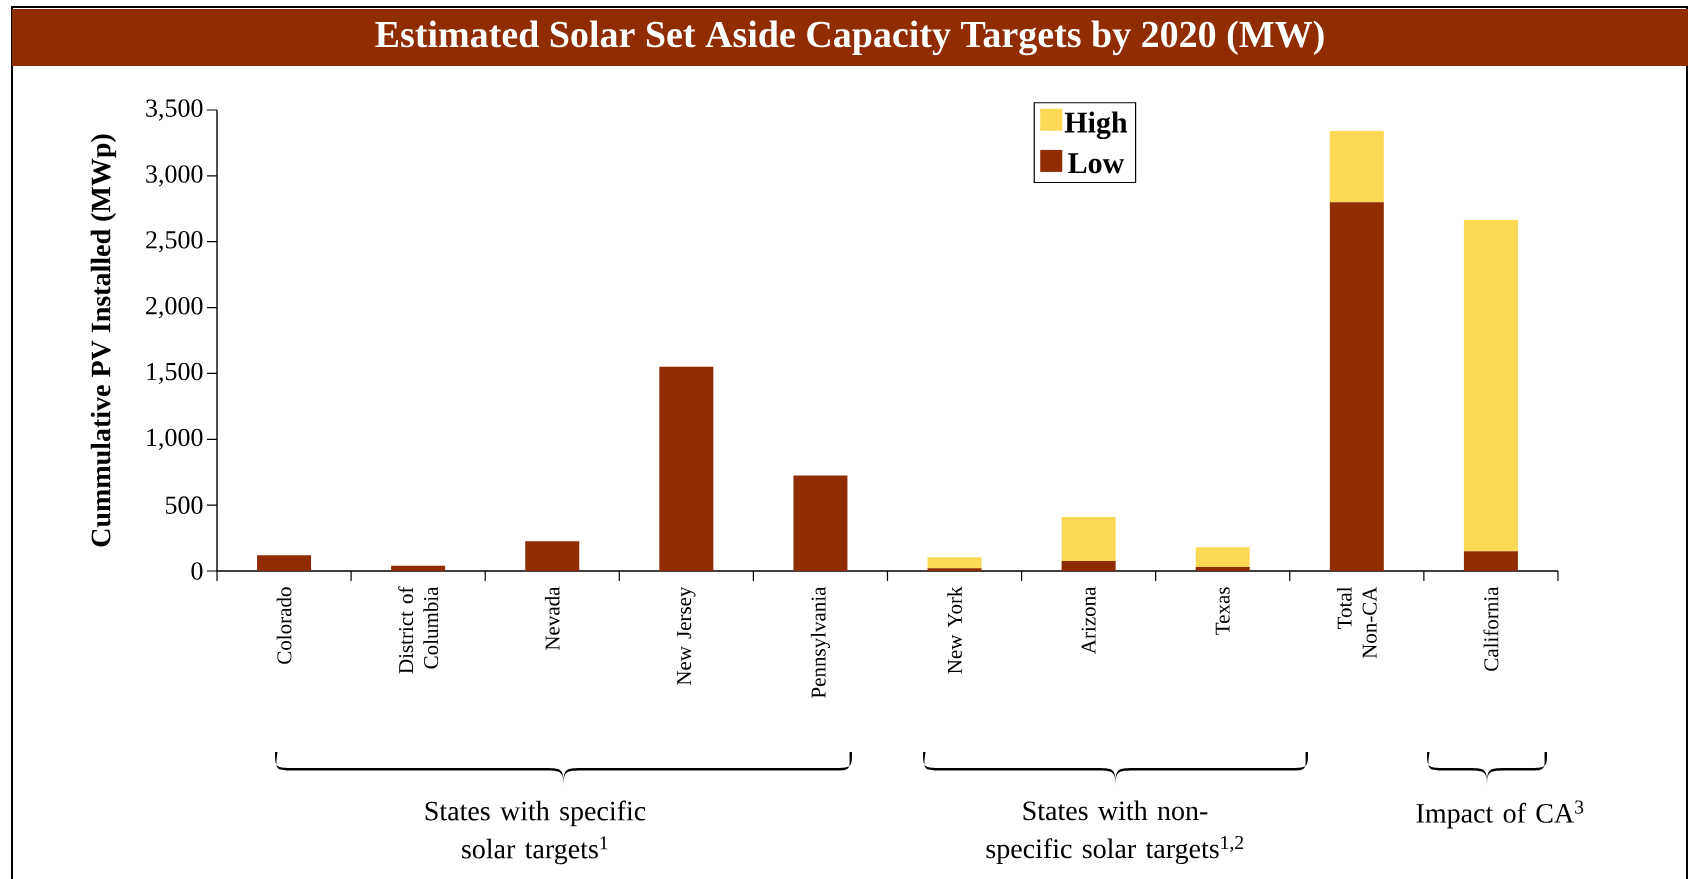 Image resolution: width=1688 pixels, height=879 pixels. Describe the element at coordinates (849, 38) in the screenshot. I see `chart-title: Estimated Solar Set Aside Capacity Targets by 2020 (MW)` at that location.